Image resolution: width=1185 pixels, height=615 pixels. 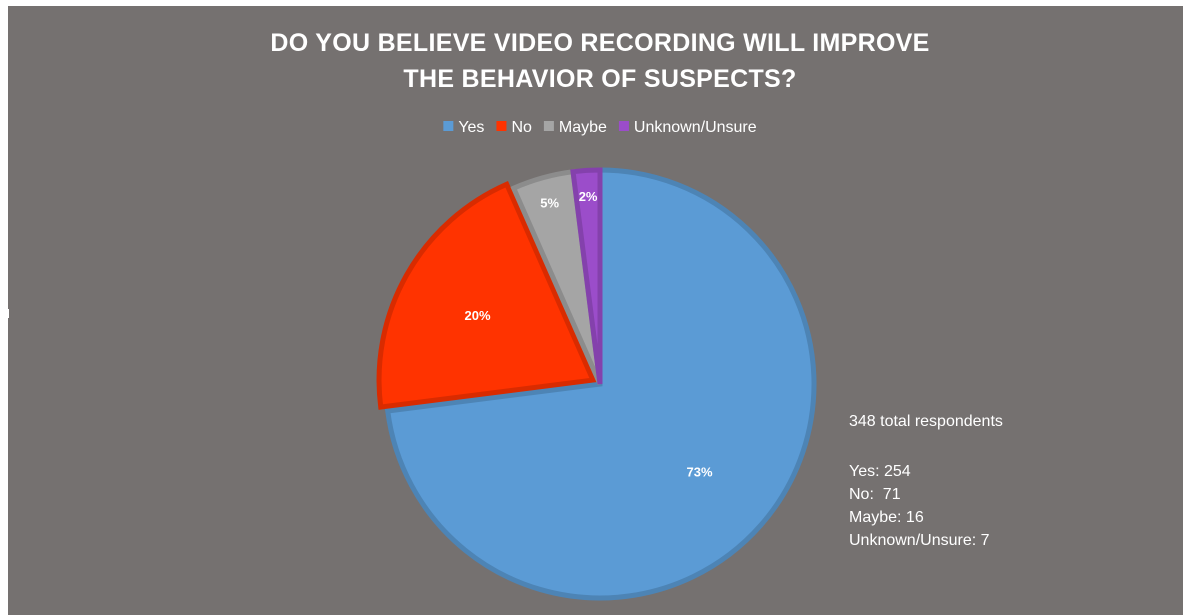 I want to click on legend-swatch-no, so click(x=501, y=126).